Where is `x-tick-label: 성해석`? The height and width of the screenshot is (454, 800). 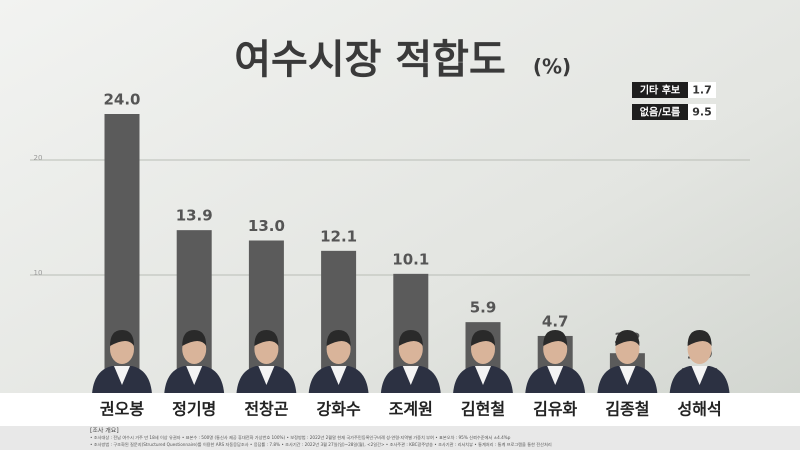
x-tick-label: 성해석 is located at coordinates (700, 409).